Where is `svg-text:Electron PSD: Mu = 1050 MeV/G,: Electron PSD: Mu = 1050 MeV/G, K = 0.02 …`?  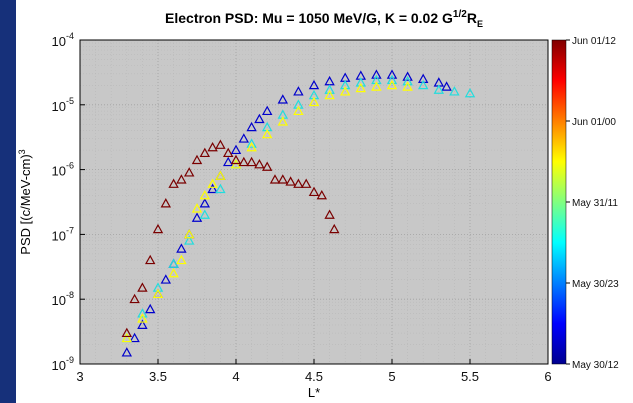 svg-text:Electron PSD: Mu = 1050 MeV/G,: Electron PSD: Mu = 1050 MeV/G, K = 0.02 … is located at coordinates (324, 19).